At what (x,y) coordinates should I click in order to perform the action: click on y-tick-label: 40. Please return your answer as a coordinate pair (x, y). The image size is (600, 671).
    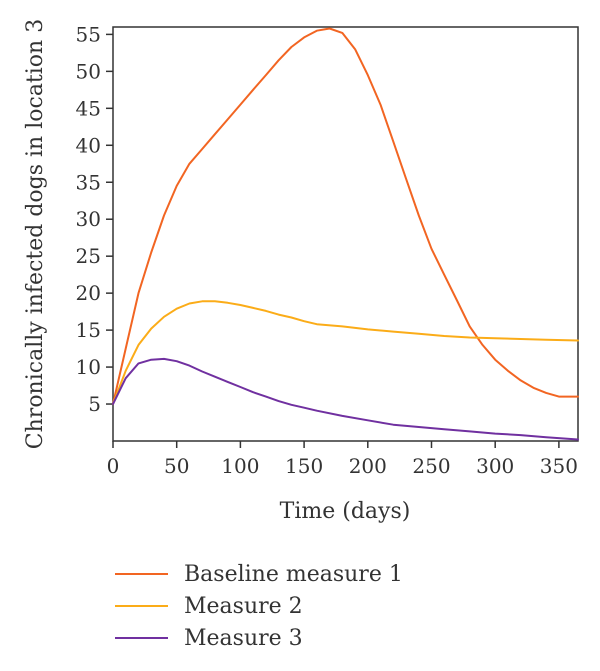
    Looking at the image, I should click on (88, 145).